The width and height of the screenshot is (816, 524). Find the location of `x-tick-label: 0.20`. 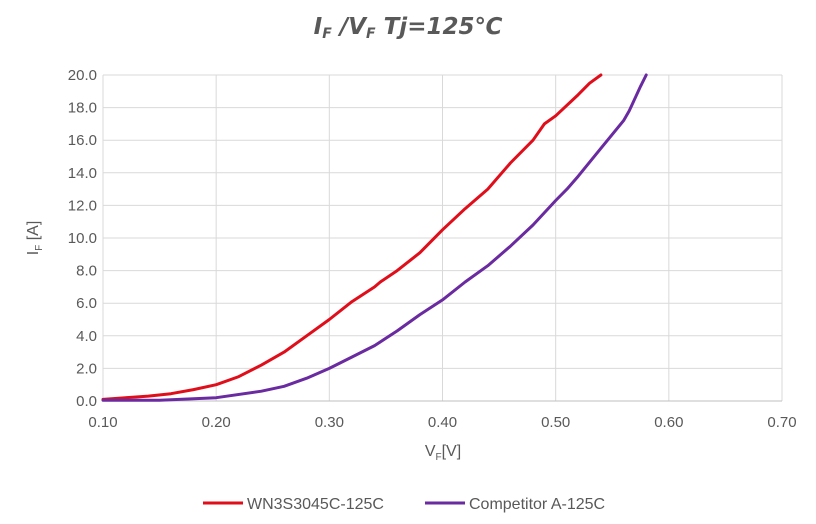

x-tick-label: 0.20 is located at coordinates (216, 422).